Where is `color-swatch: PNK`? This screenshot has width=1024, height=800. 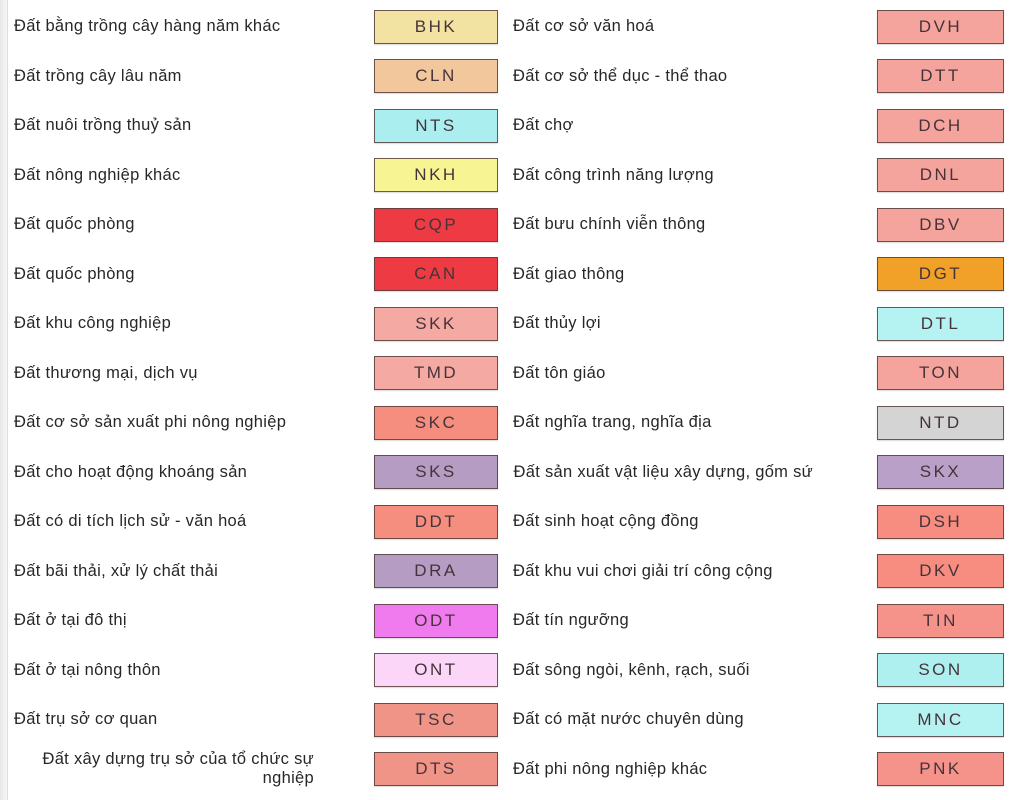 color-swatch: PNK is located at coordinates (940, 769).